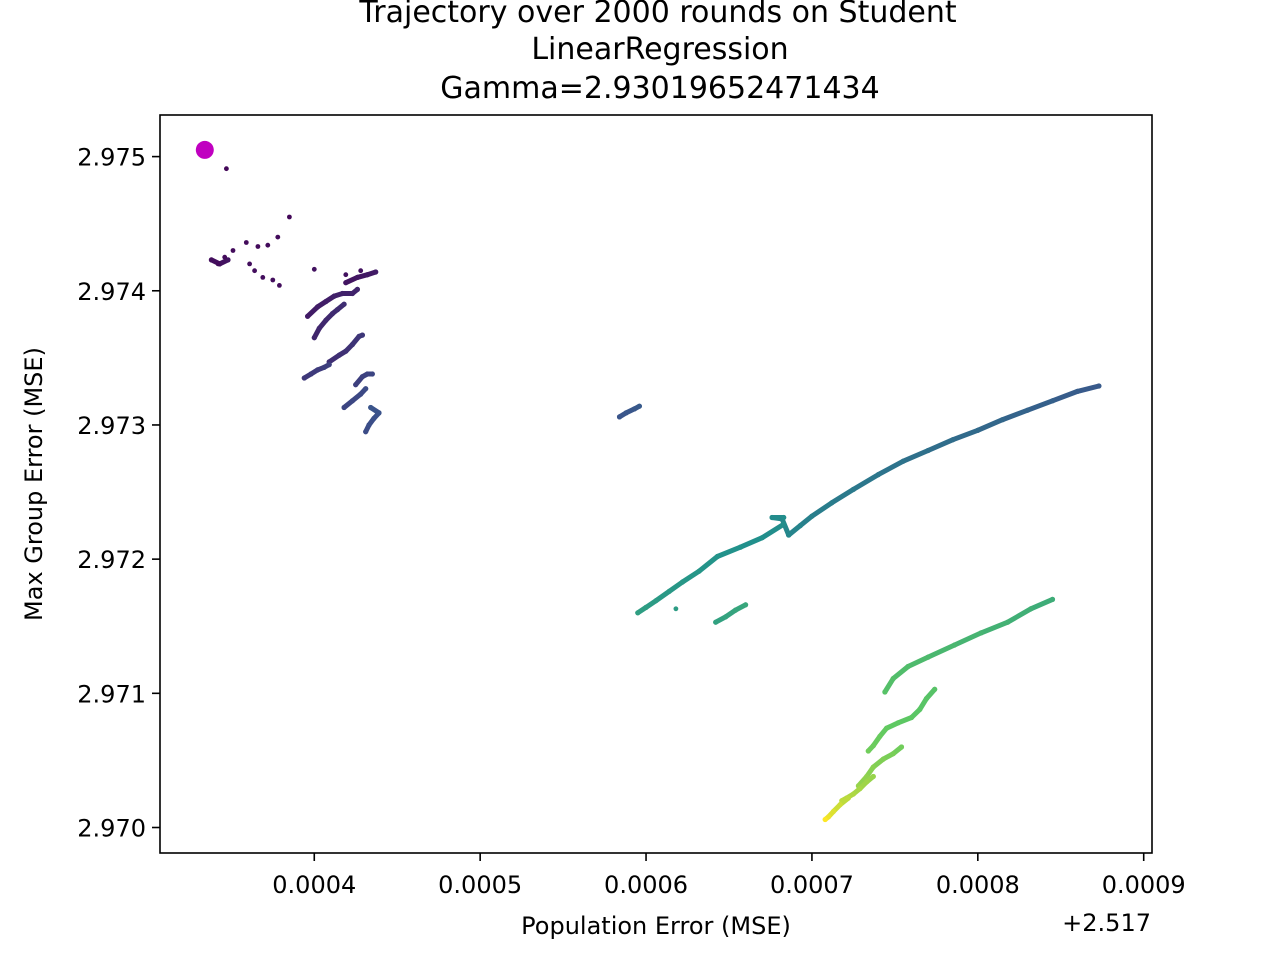 The image size is (1280, 960). Describe the element at coordinates (656, 926) in the screenshot. I see `x-axis-label: Population Error (MSE)` at that location.